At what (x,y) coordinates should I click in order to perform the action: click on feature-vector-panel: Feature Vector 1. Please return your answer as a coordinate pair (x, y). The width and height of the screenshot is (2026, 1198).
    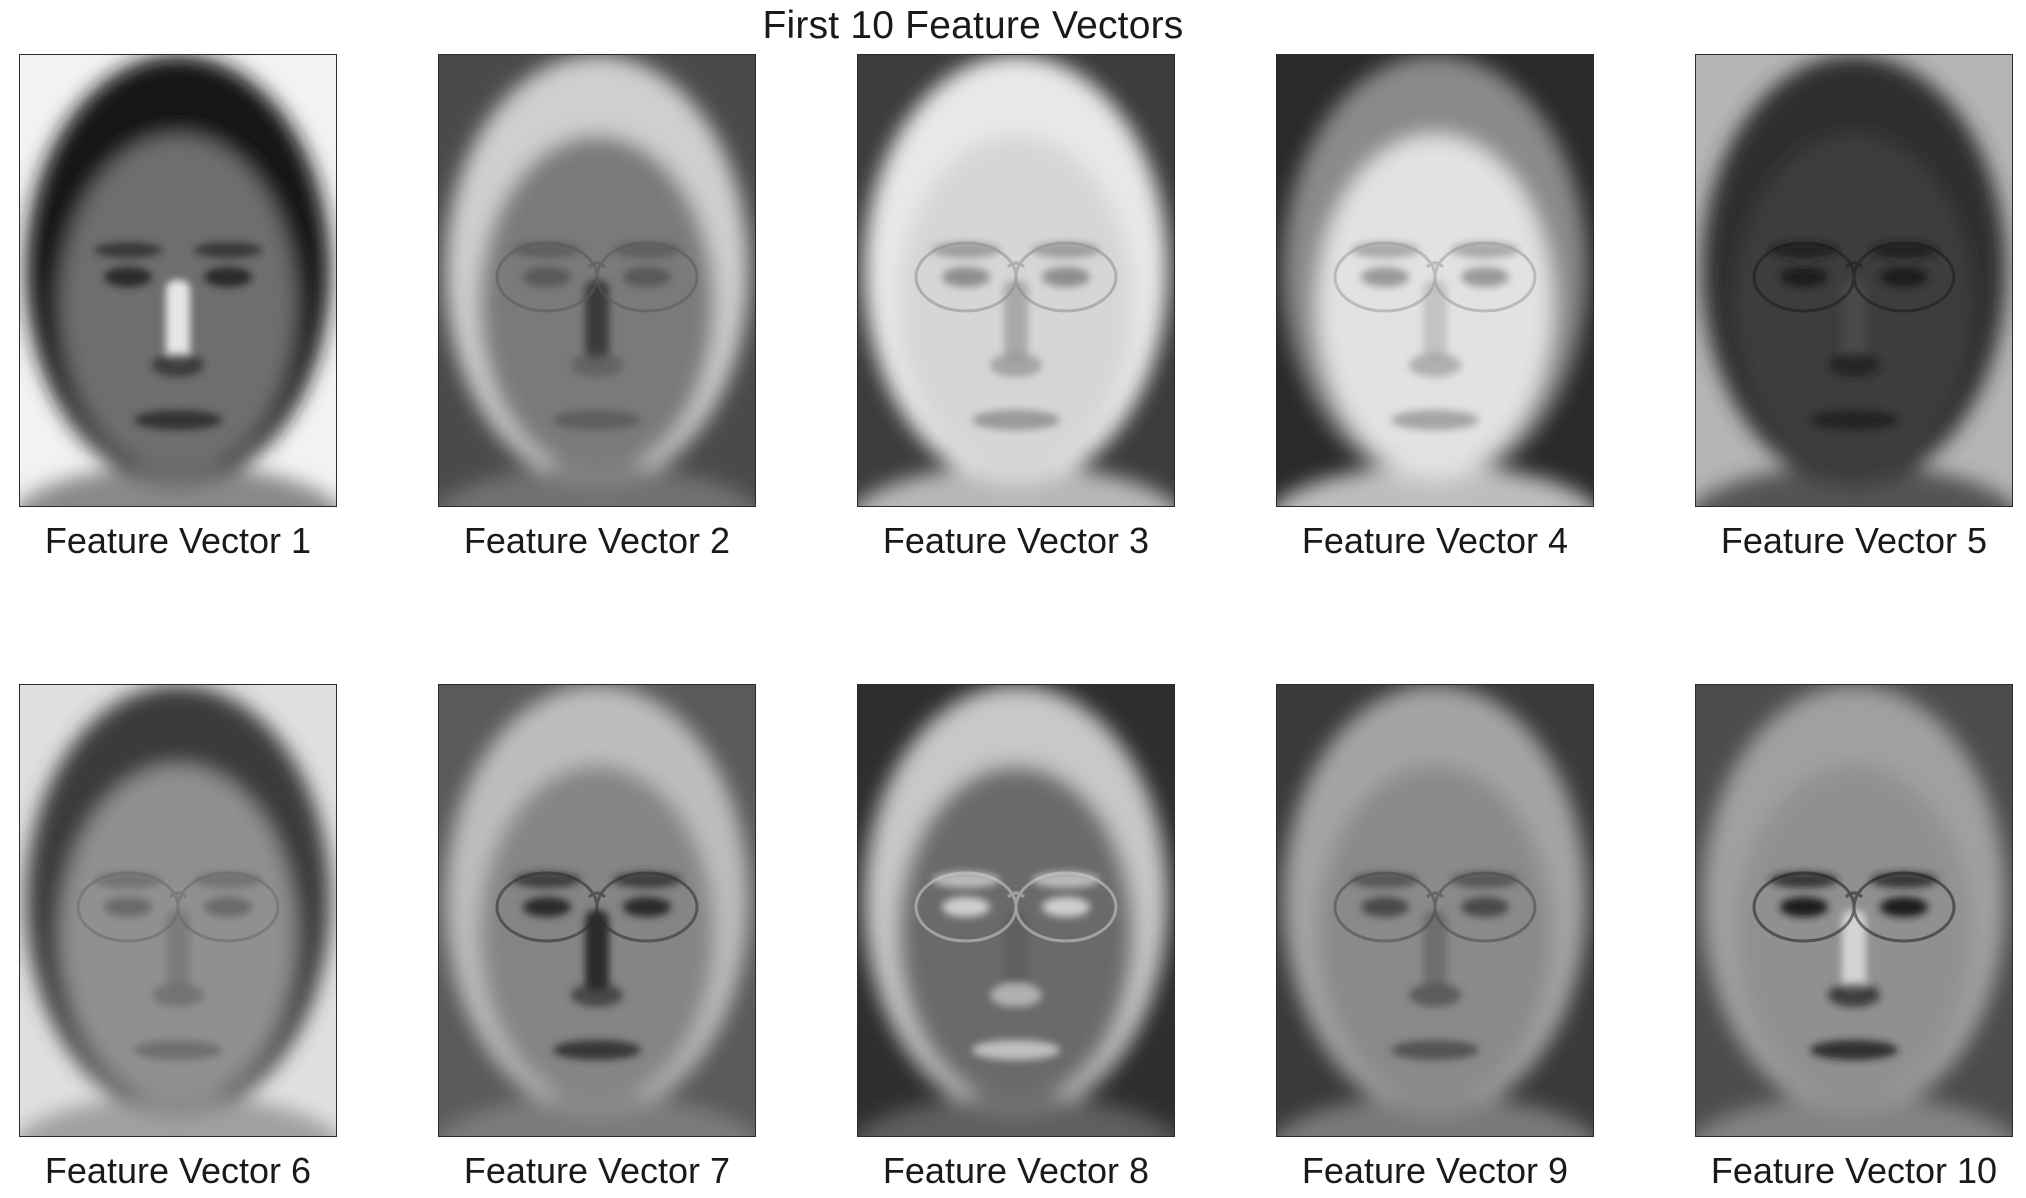
    Looking at the image, I should click on (178, 308).